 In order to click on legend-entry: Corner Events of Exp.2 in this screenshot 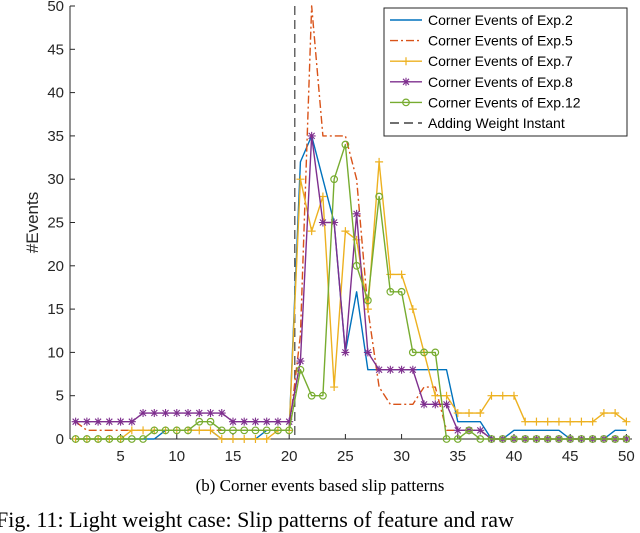, I will do `click(481, 20)`.